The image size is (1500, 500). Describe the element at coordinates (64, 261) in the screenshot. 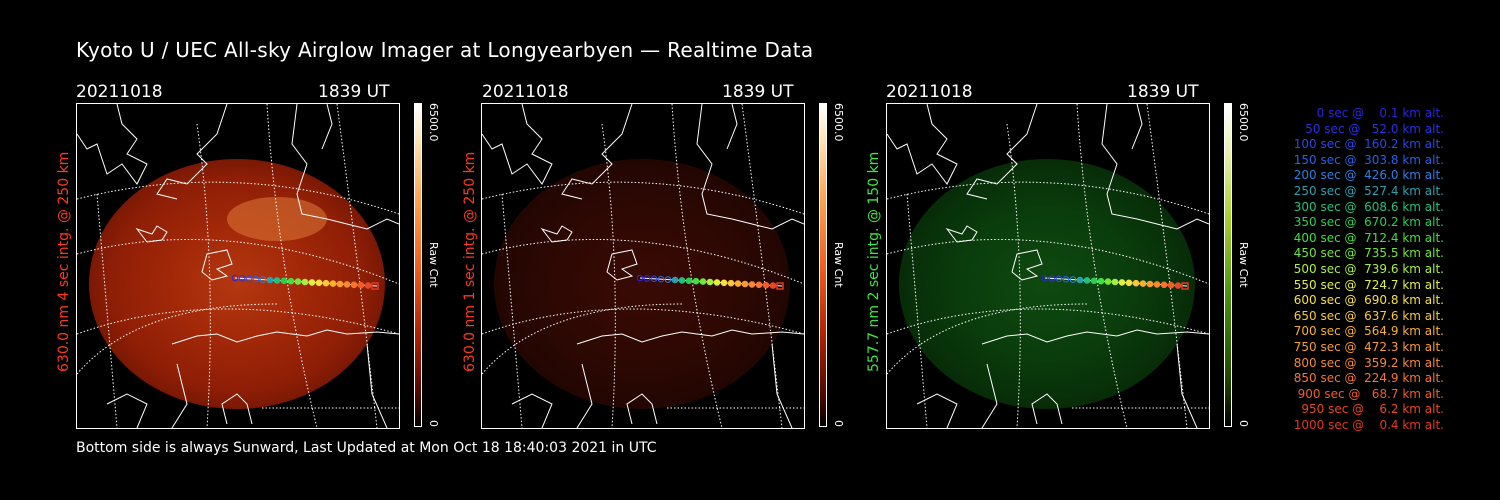

I see `panel-ylabel: 630.0 nm 4 sec intg. @ 250 km` at that location.